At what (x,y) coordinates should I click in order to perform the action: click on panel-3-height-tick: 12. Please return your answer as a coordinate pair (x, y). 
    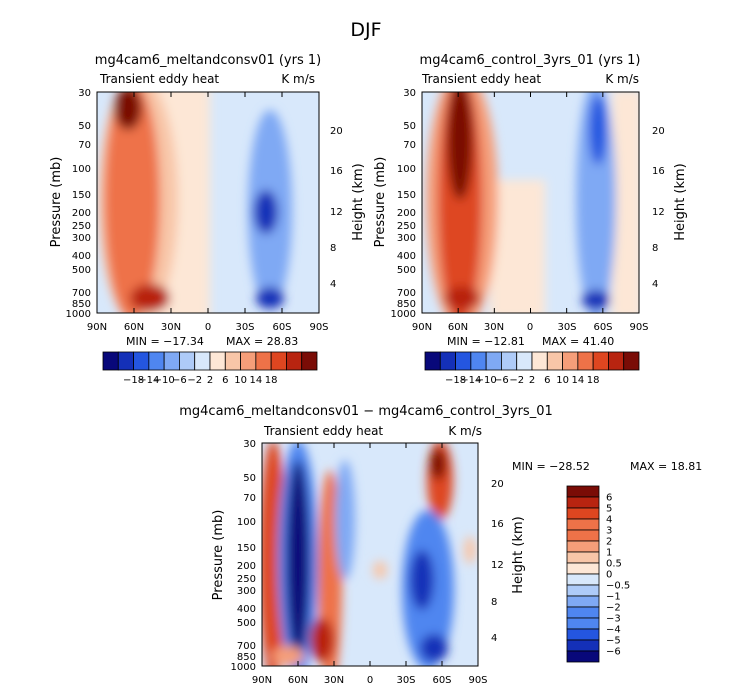
    Looking at the image, I should click on (497, 565).